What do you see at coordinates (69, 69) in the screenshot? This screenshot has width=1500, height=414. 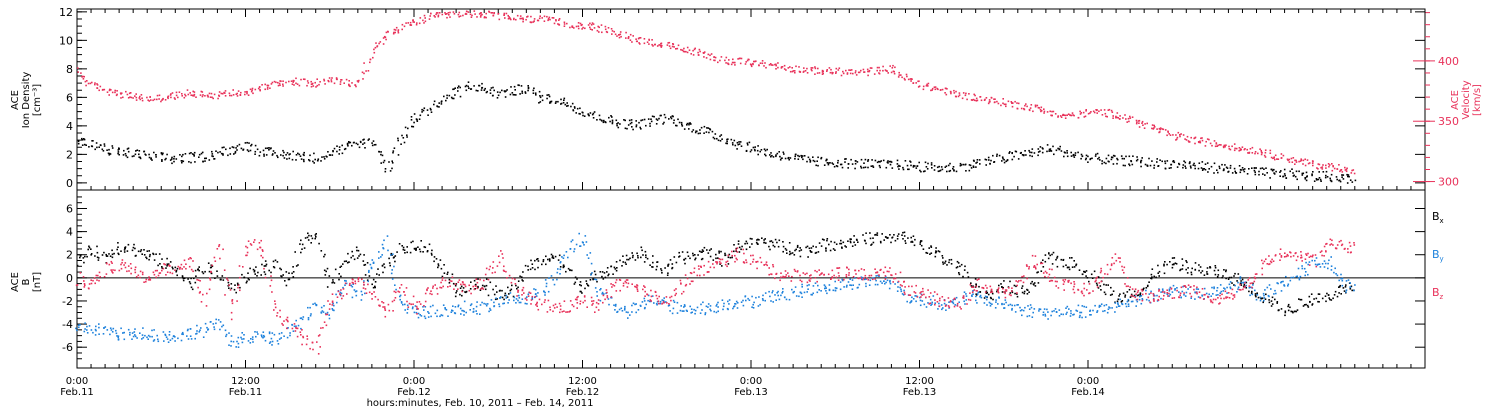 I see `density-tick-label: 8` at bounding box center [69, 69].